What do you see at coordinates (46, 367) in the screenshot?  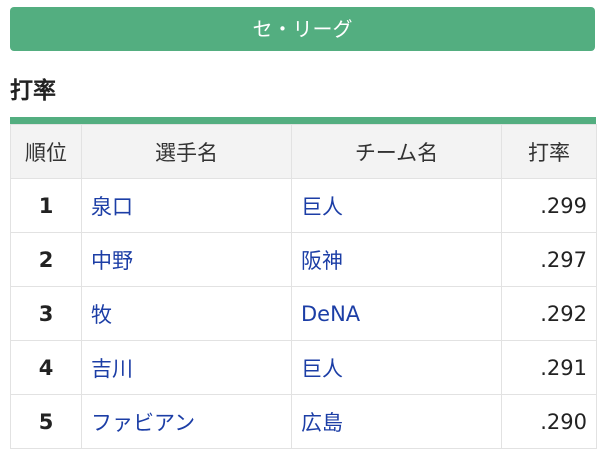 I see `rank-cell: 4` at bounding box center [46, 367].